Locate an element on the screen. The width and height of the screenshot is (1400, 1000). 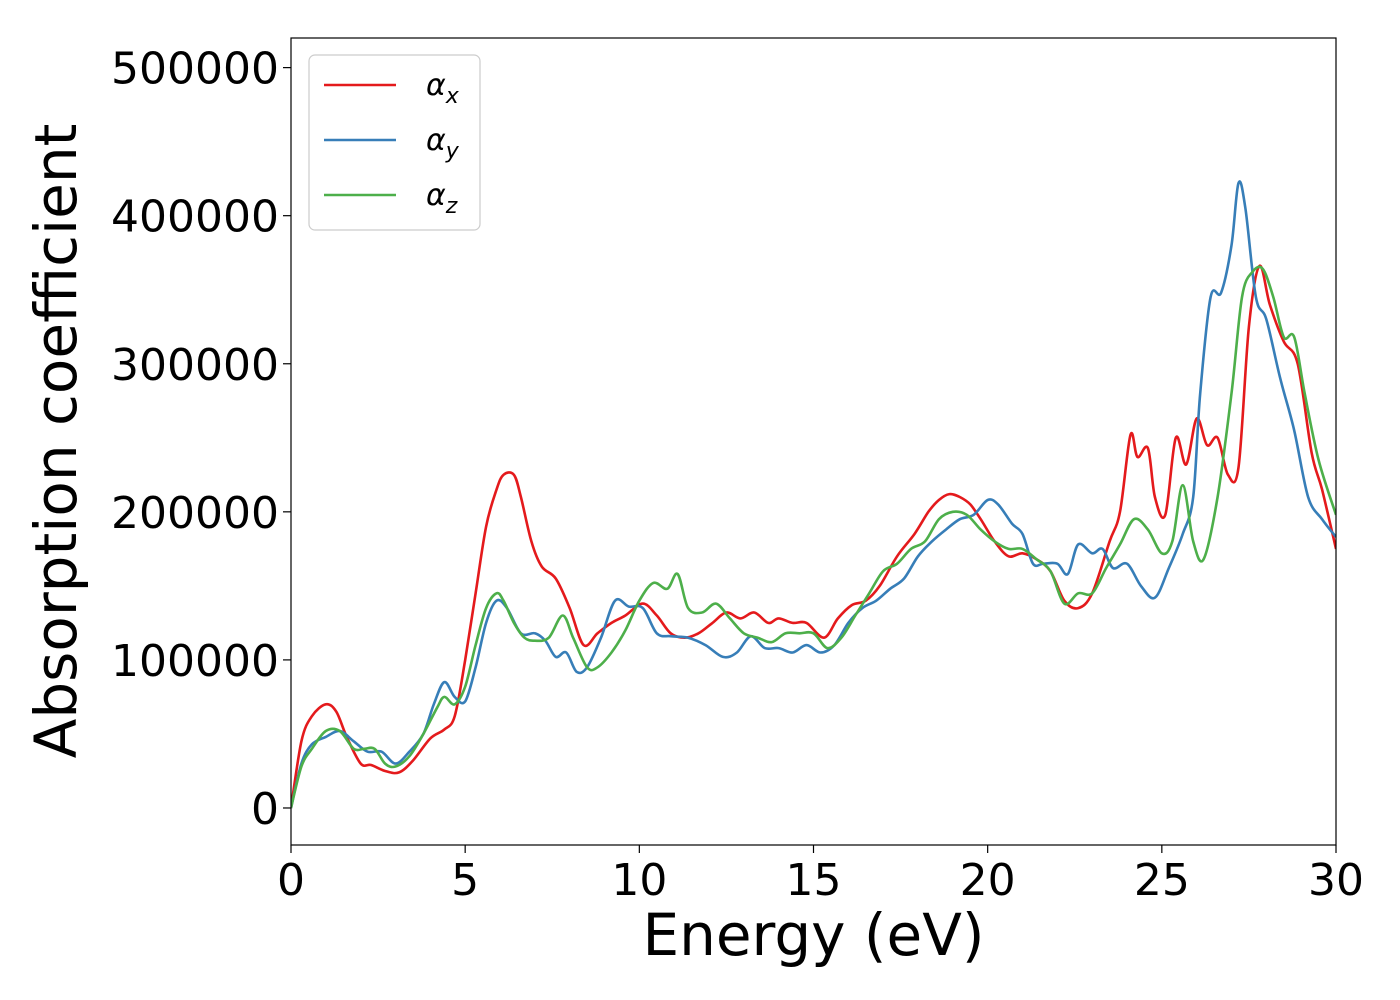
y-tick-label: 400000 is located at coordinates (195, 217).